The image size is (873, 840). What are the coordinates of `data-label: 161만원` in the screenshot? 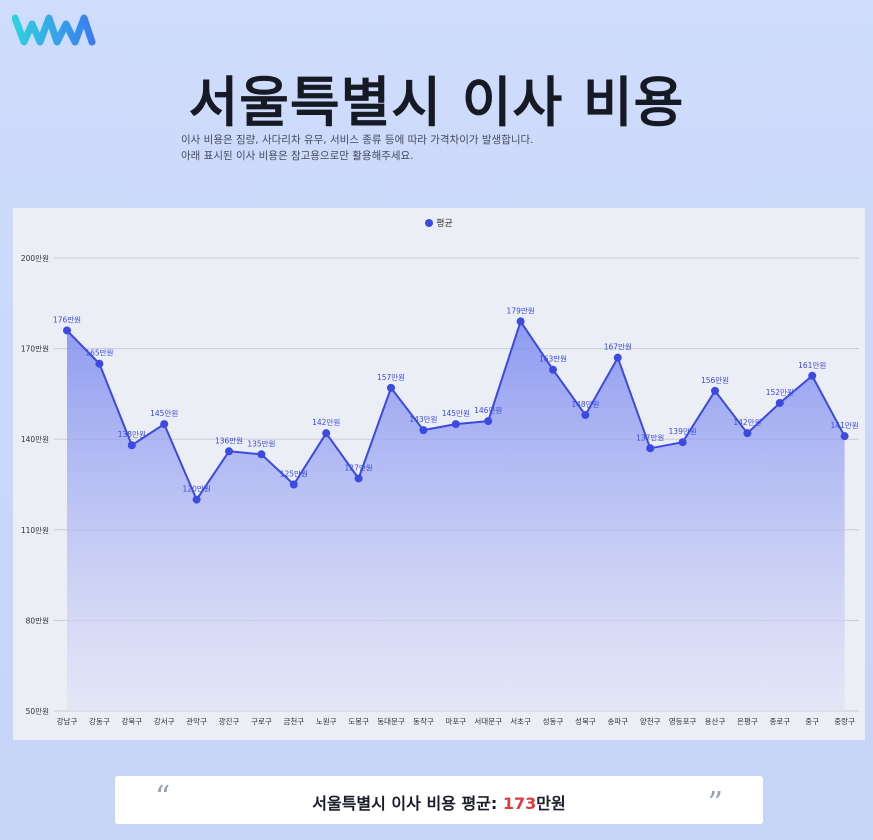 It's located at (812, 365).